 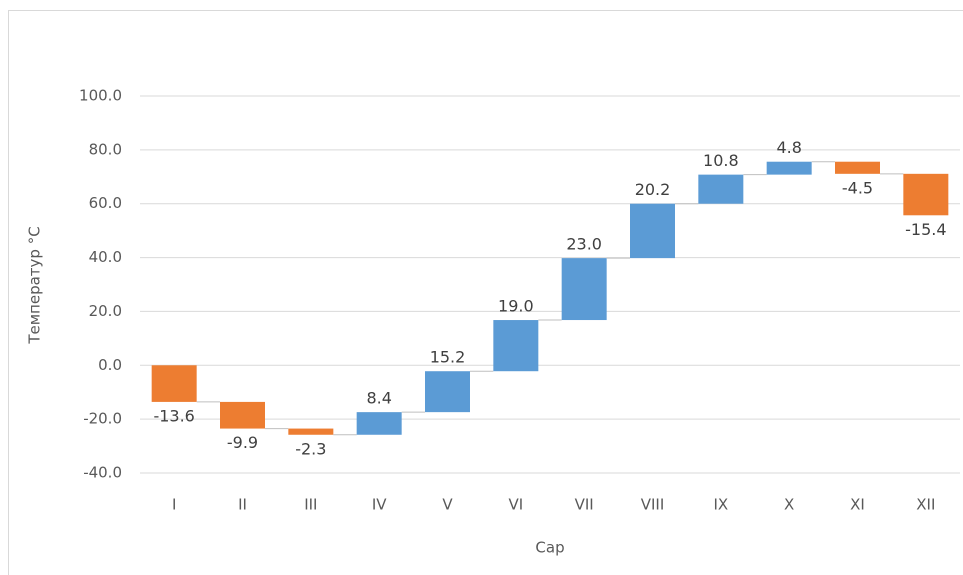 What do you see at coordinates (788, 147) in the screenshot?
I see `value-label: 4.8` at bounding box center [788, 147].